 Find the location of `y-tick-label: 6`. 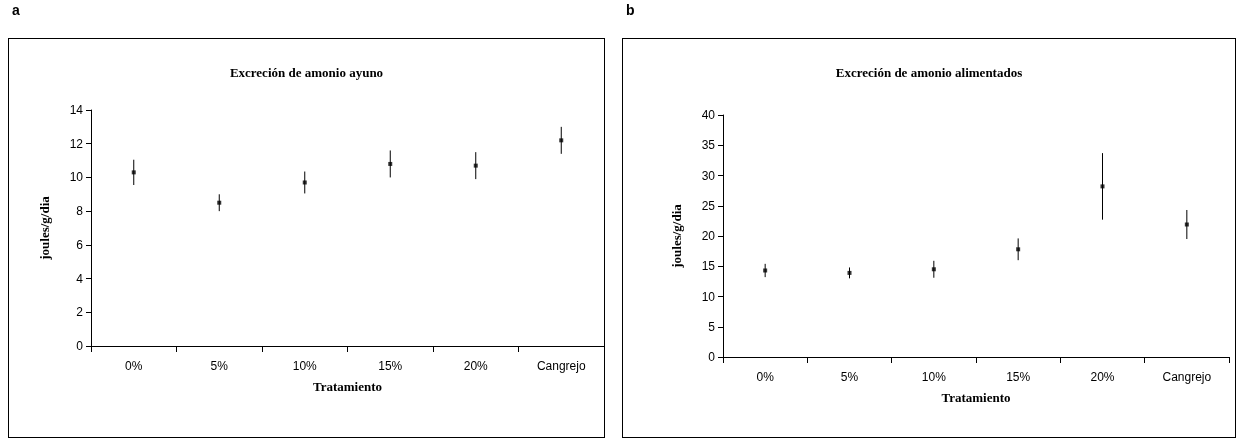

y-tick-label: 6 is located at coordinates (80, 244).